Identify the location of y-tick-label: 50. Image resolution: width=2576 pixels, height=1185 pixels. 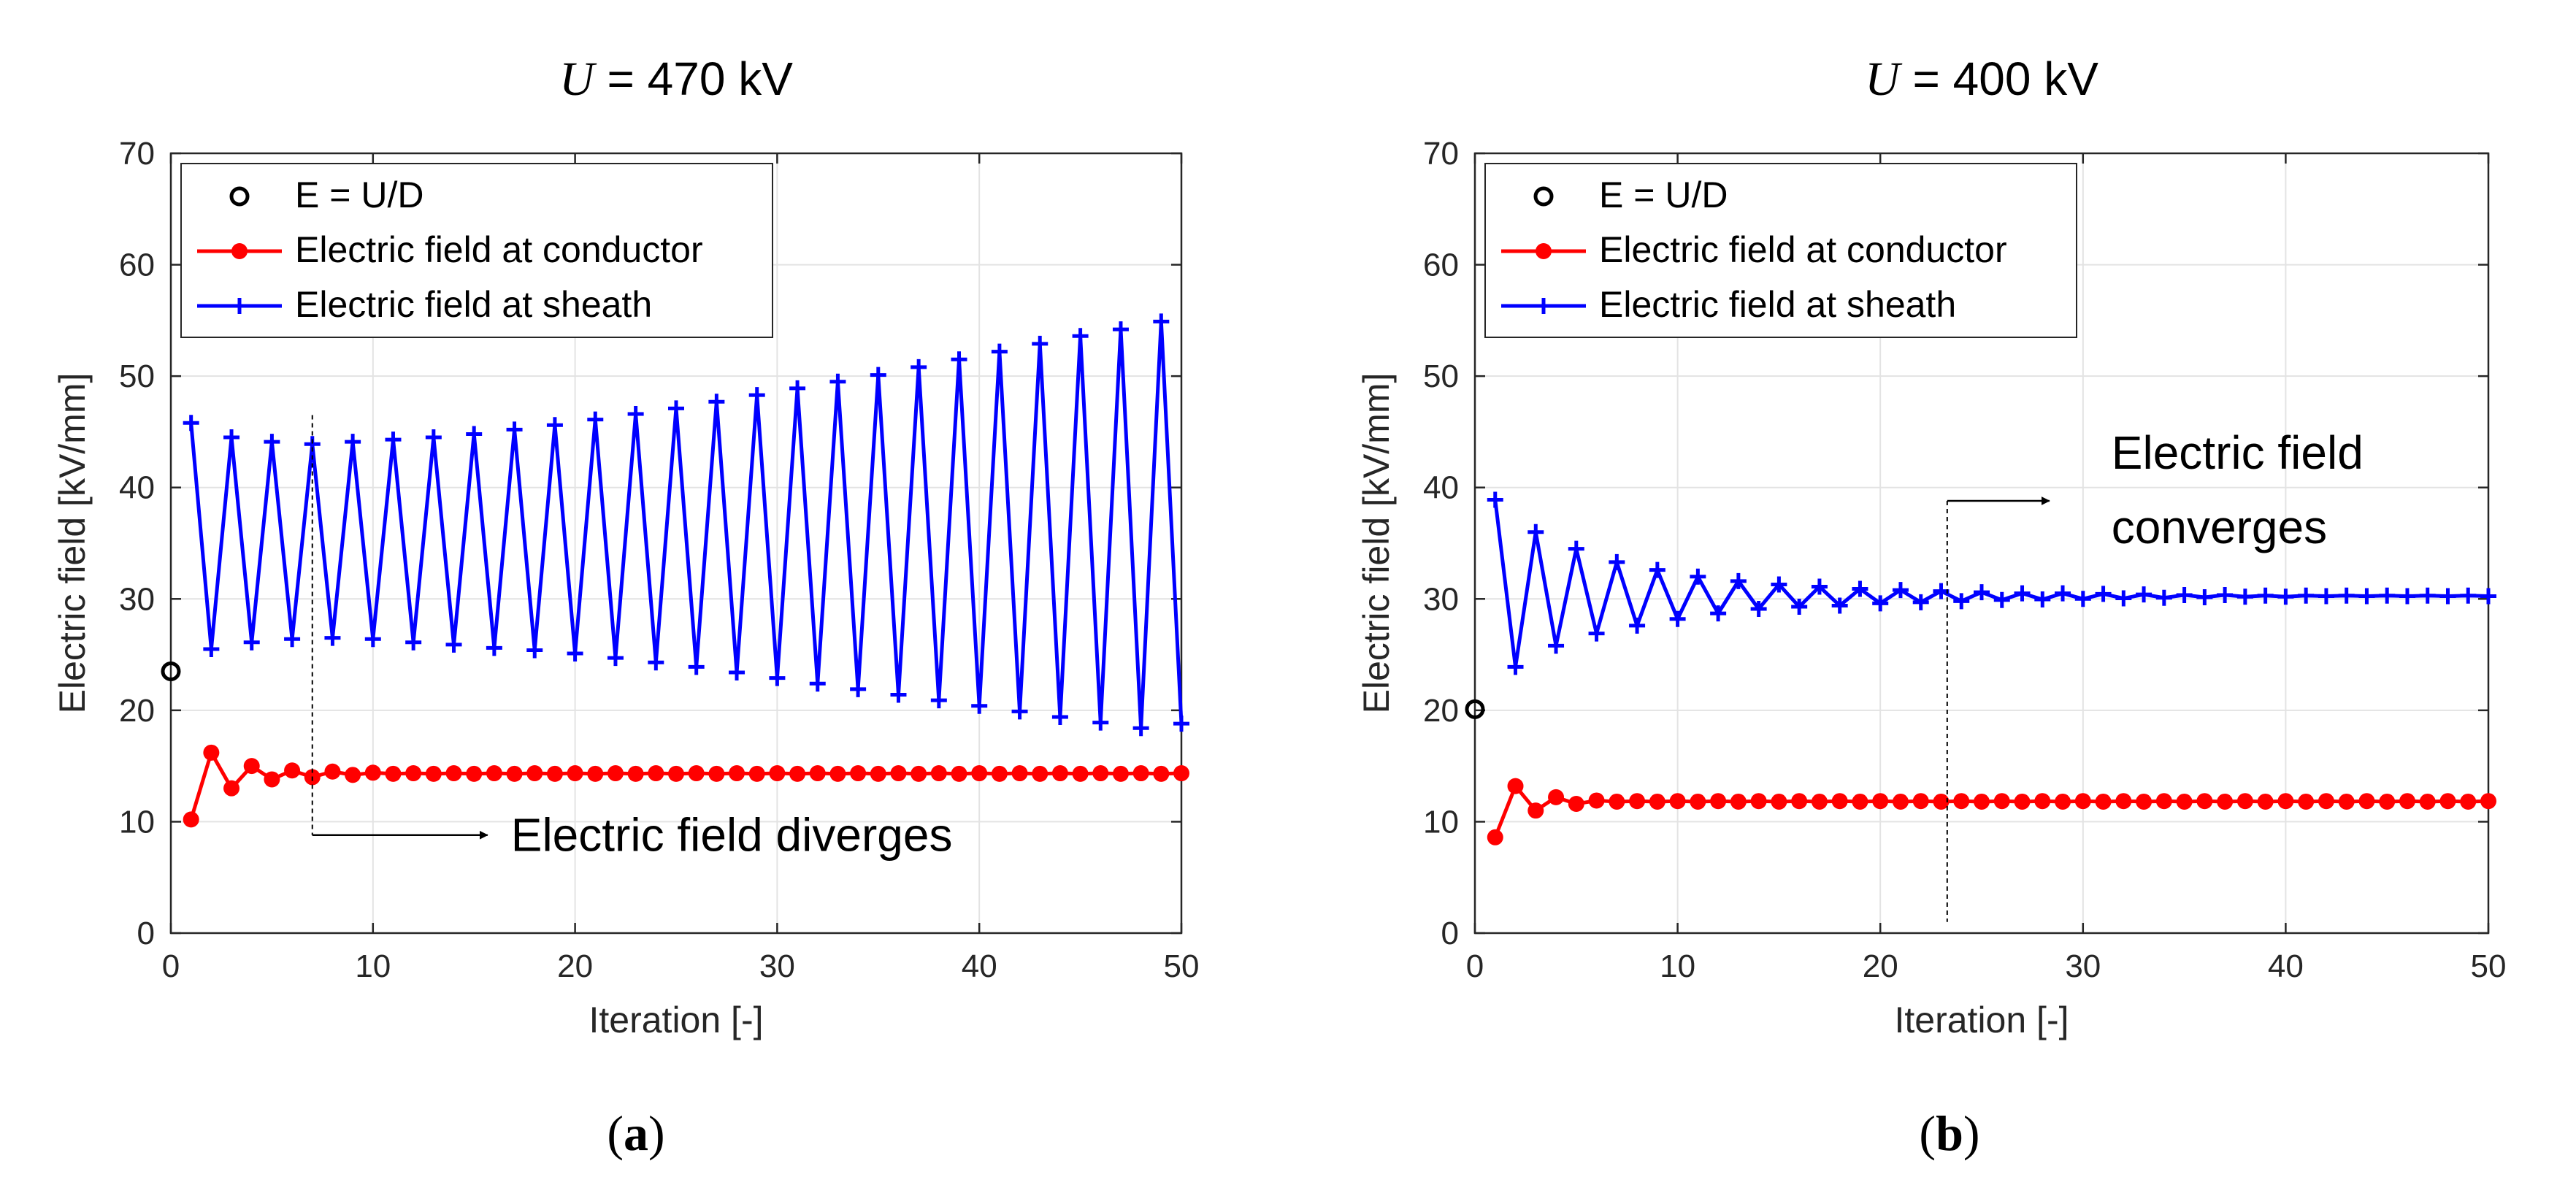
(137, 376).